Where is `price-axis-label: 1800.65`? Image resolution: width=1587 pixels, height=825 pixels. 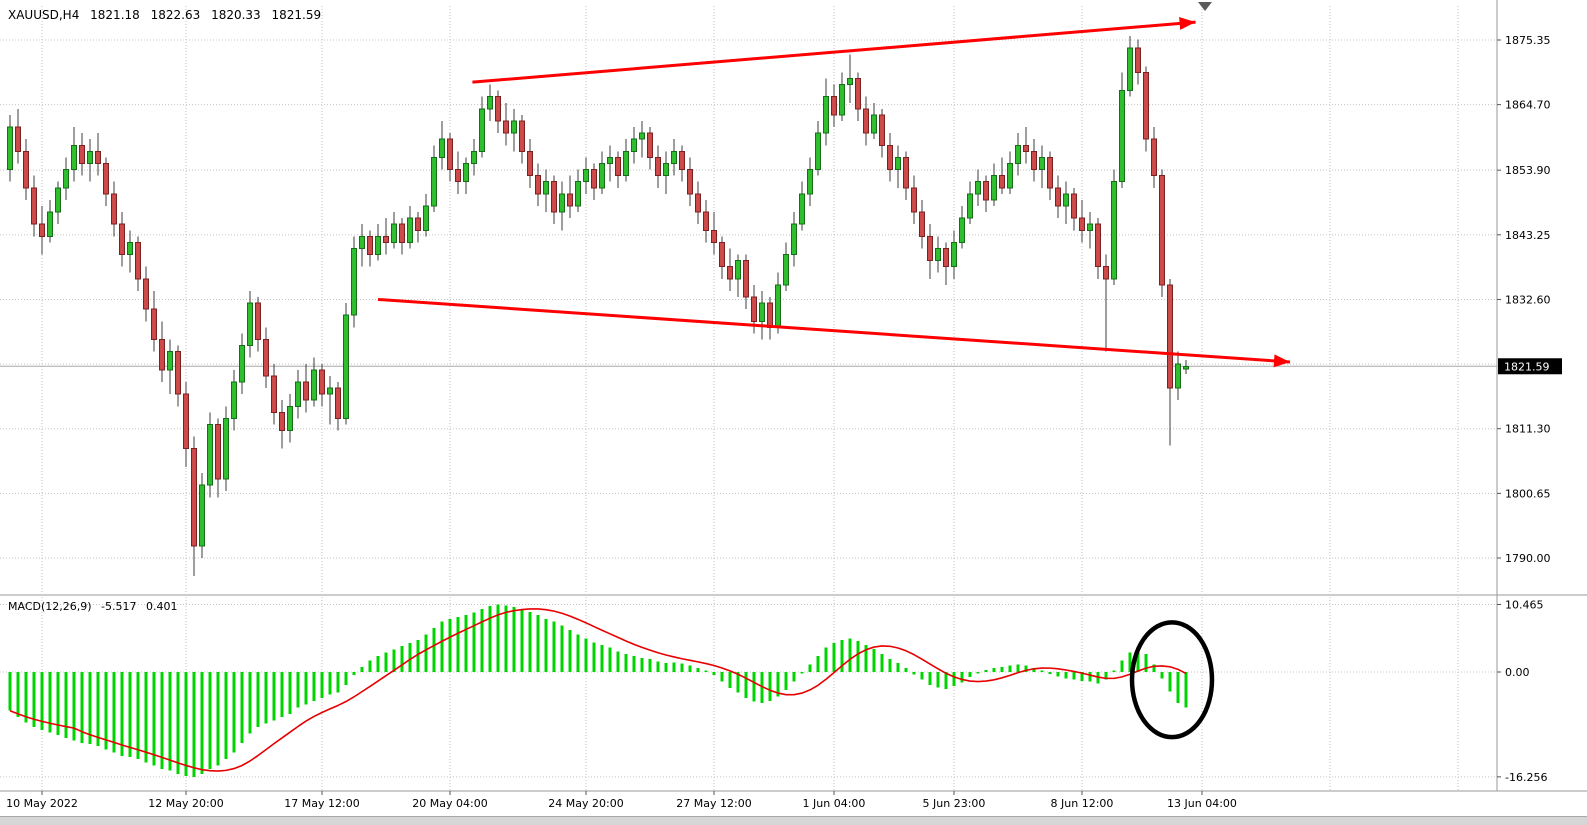 price-axis-label: 1800.65 is located at coordinates (1528, 493).